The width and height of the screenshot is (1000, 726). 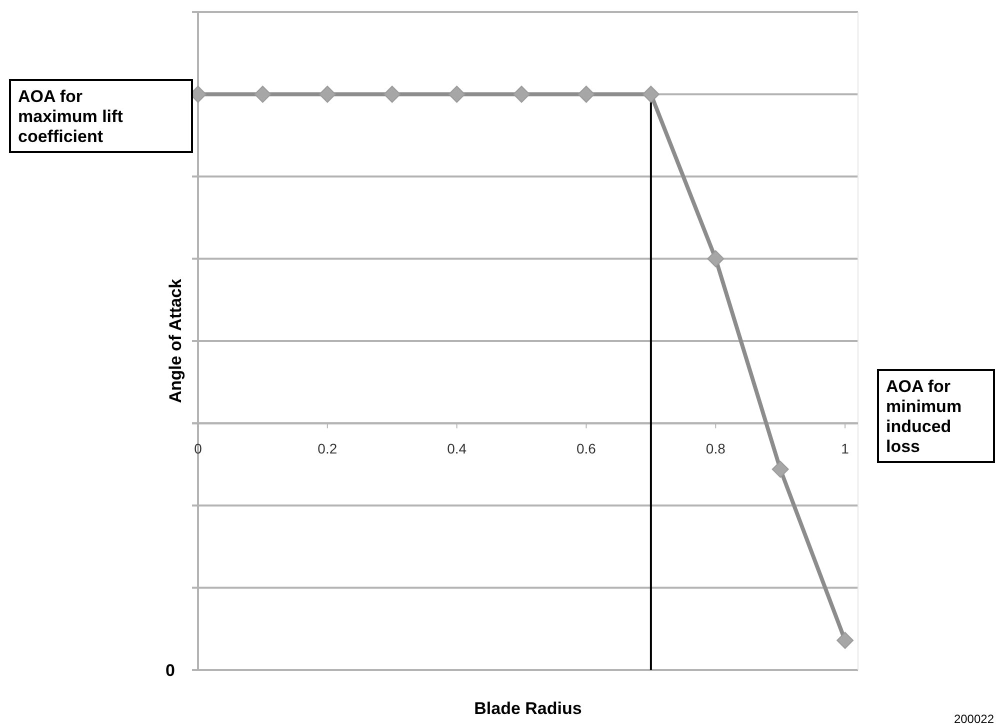 What do you see at coordinates (924, 416) in the screenshot?
I see `text: AOA for minimum induced loss` at bounding box center [924, 416].